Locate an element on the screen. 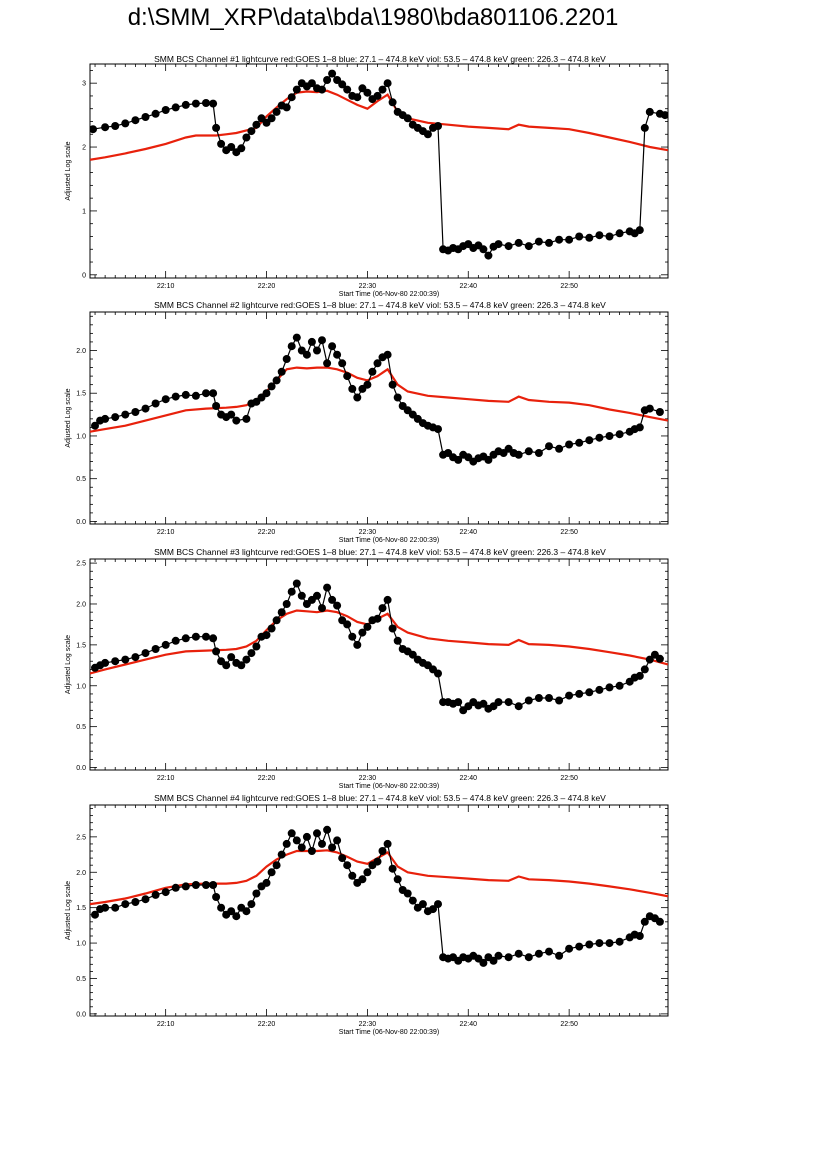 The width and height of the screenshot is (826, 1169). y-tick-label: 0.5 is located at coordinates (81, 479).